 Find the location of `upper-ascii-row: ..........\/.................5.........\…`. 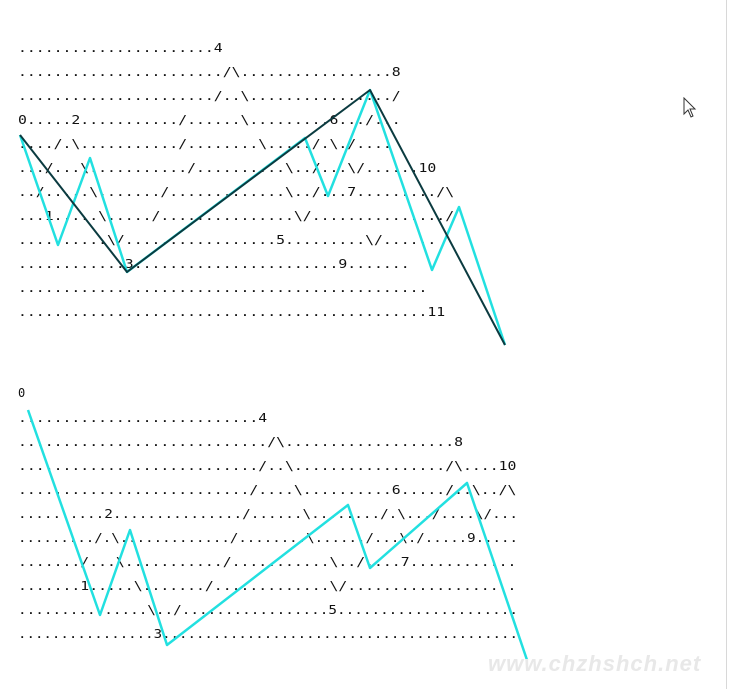

upper-ascii-row: ..........\/.................5.........\… is located at coordinates (227, 240).